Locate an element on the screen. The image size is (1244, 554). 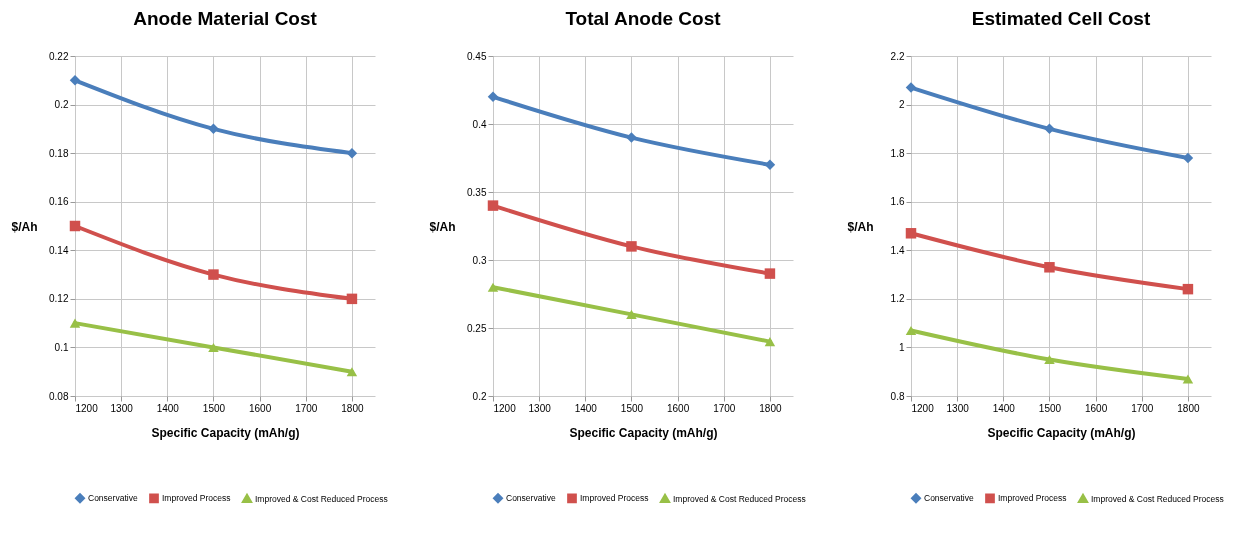
y-tick-label: 0.12 is located at coordinates (59, 299).